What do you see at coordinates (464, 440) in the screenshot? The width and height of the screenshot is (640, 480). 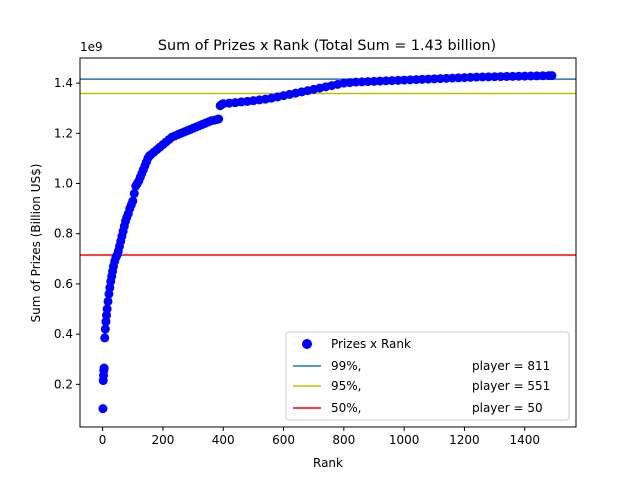 I see `x-tick-label: 1200` at bounding box center [464, 440].